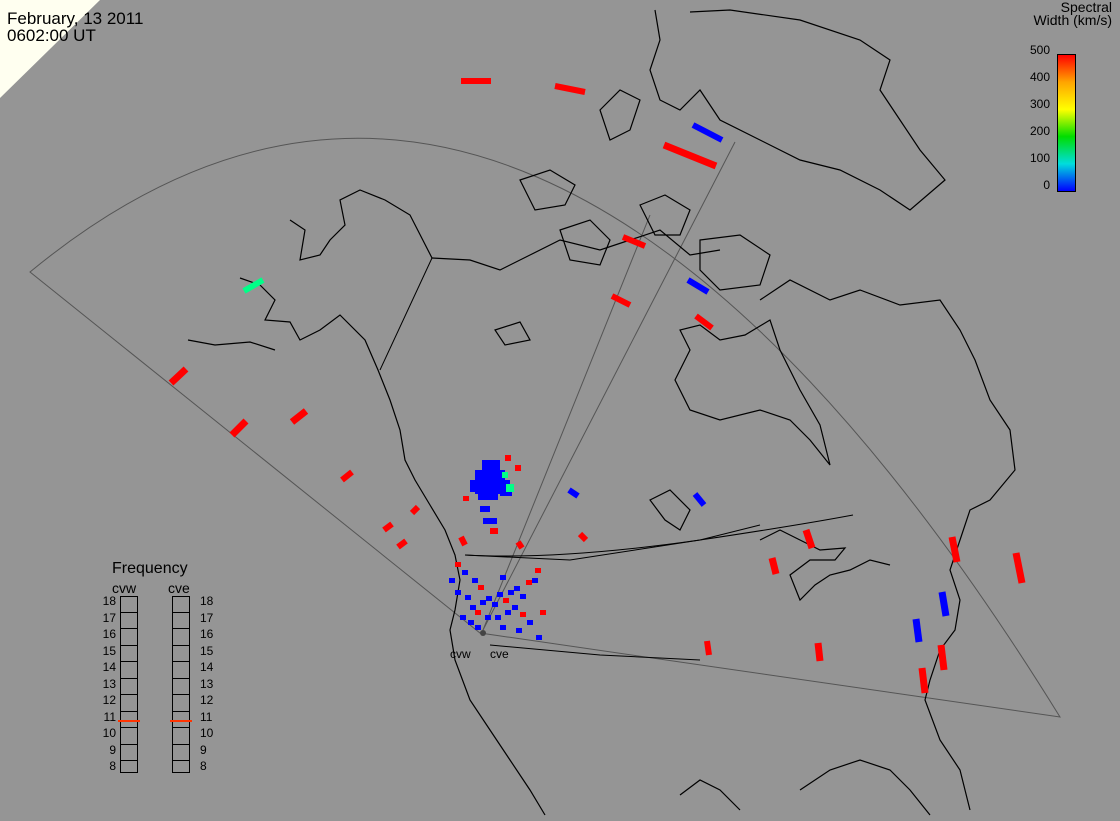 The image size is (1120, 821). Describe the element at coordinates (1039, 104) in the screenshot. I see `colorbar-tick: 300` at that location.